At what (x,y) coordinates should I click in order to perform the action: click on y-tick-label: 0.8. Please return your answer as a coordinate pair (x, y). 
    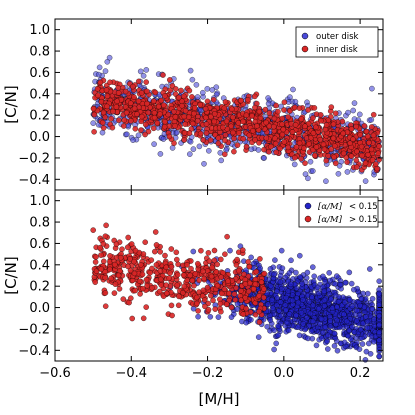
    Looking at the image, I should click on (39, 52).